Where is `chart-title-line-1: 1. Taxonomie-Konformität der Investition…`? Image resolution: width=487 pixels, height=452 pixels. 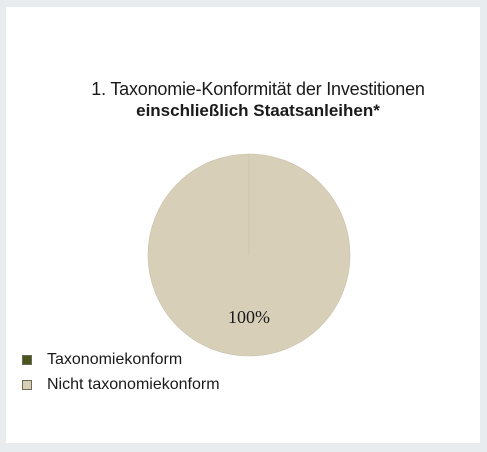
chart-title-line-1: 1. Taxonomie-Konformität der Investition… is located at coordinates (258, 89).